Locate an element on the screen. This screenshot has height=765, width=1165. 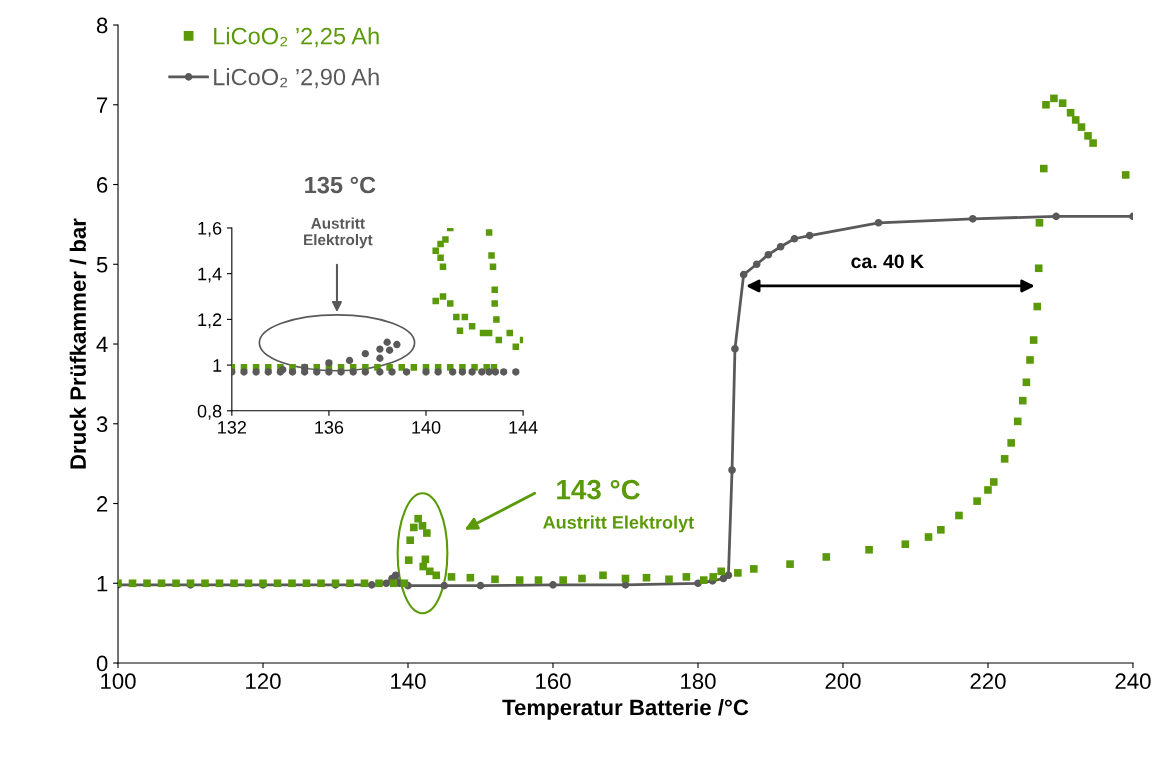
x-tick-label: 240 is located at coordinates (1133, 681).